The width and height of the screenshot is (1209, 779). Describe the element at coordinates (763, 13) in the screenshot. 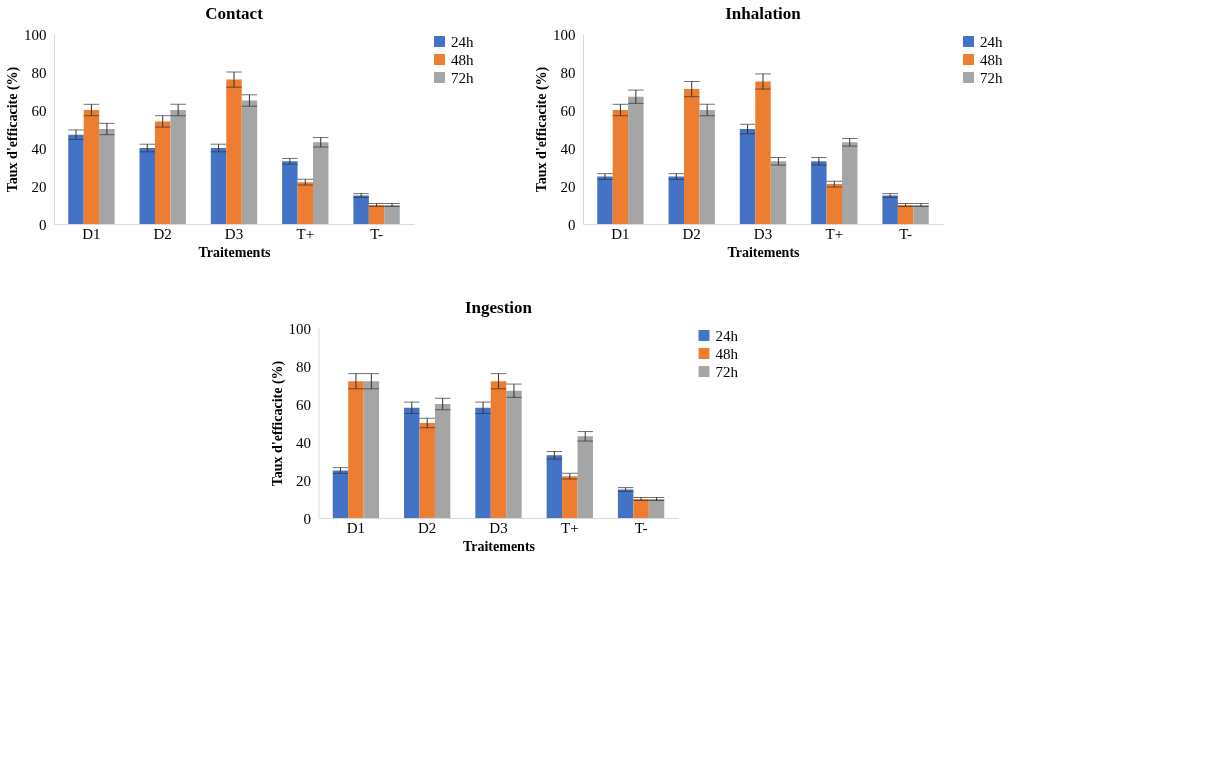

I see `chart-title: Inhalation` at that location.